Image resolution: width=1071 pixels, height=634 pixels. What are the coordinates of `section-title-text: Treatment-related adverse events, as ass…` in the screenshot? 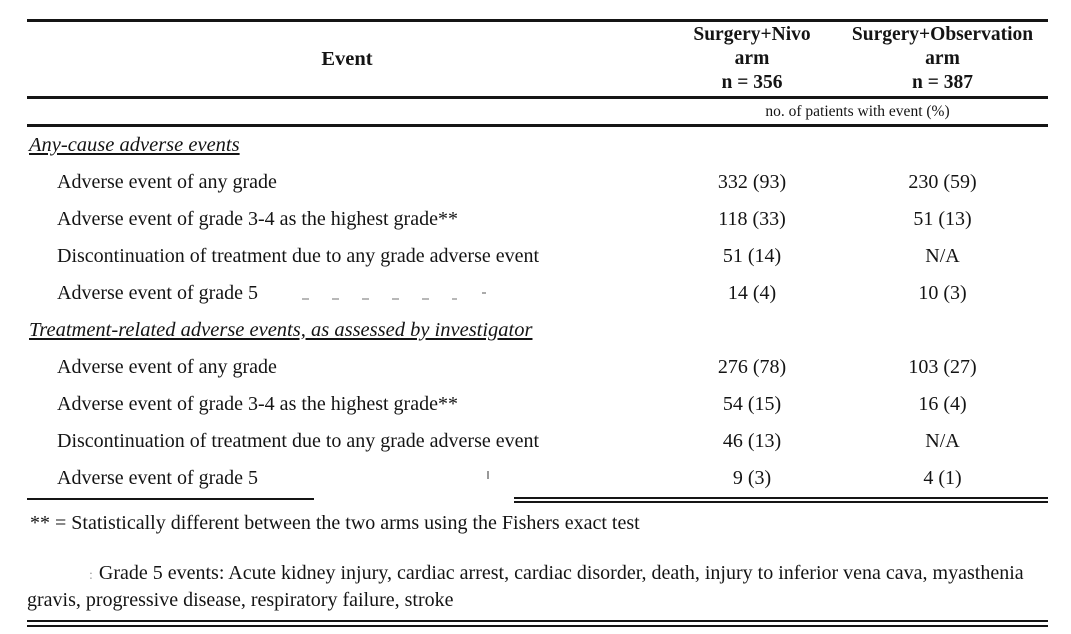 It's located at (281, 329).